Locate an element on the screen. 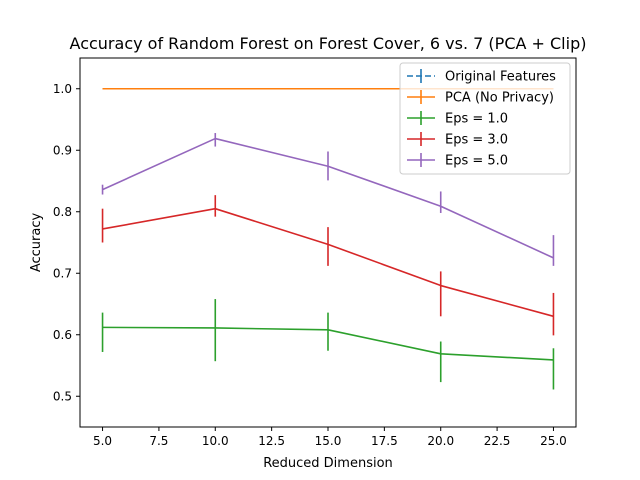 The width and height of the screenshot is (640, 480). legend-item: PCA (No Privacy) is located at coordinates (480, 98).